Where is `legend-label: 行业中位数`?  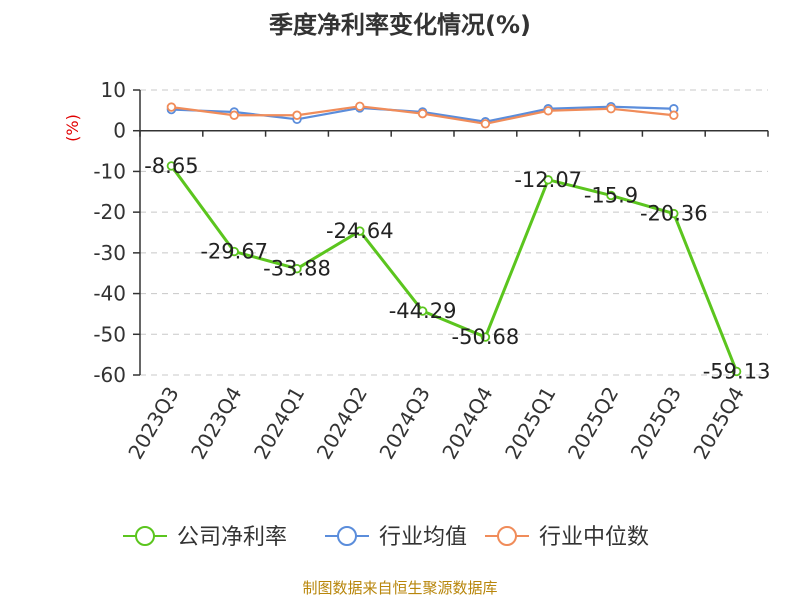 legend-label: 行业中位数 is located at coordinates (594, 537).